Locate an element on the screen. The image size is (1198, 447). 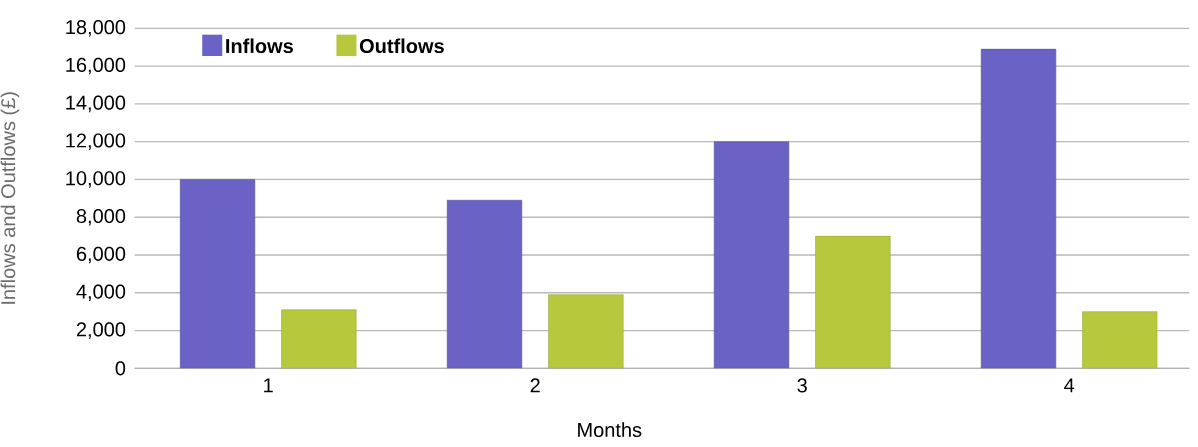
x-axis-title: Months is located at coordinates (610, 430).